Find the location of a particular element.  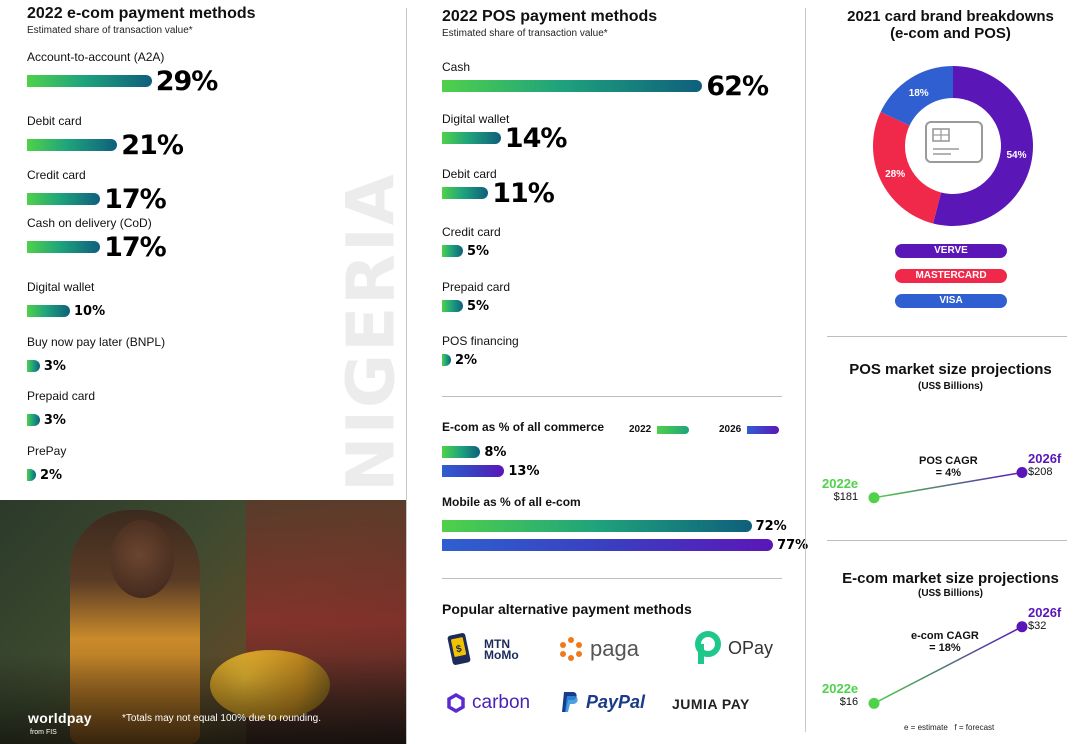

divider-right is located at coordinates (805, 370).